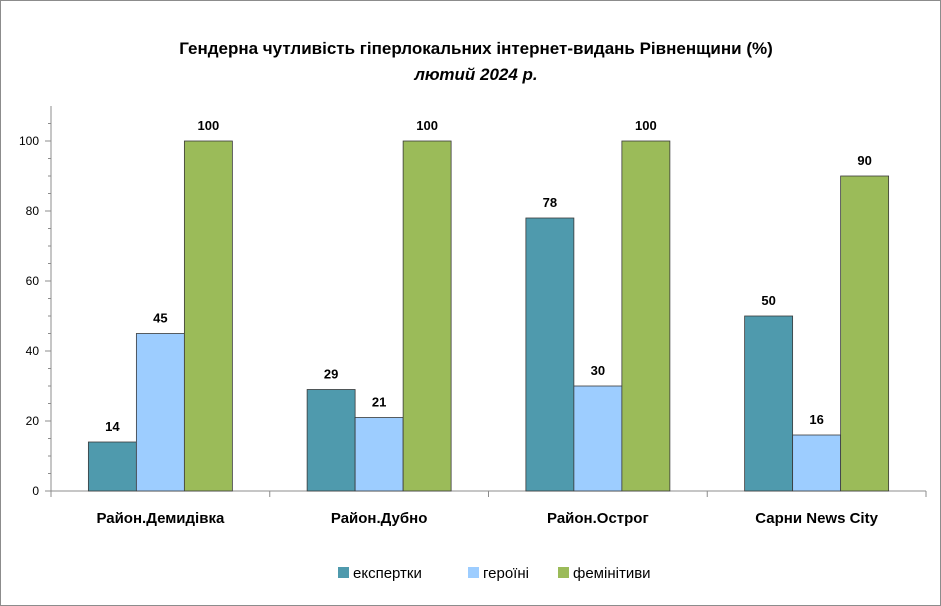 The height and width of the screenshot is (606, 941). What do you see at coordinates (550, 202) in the screenshot?
I see `data-label: 78` at bounding box center [550, 202].